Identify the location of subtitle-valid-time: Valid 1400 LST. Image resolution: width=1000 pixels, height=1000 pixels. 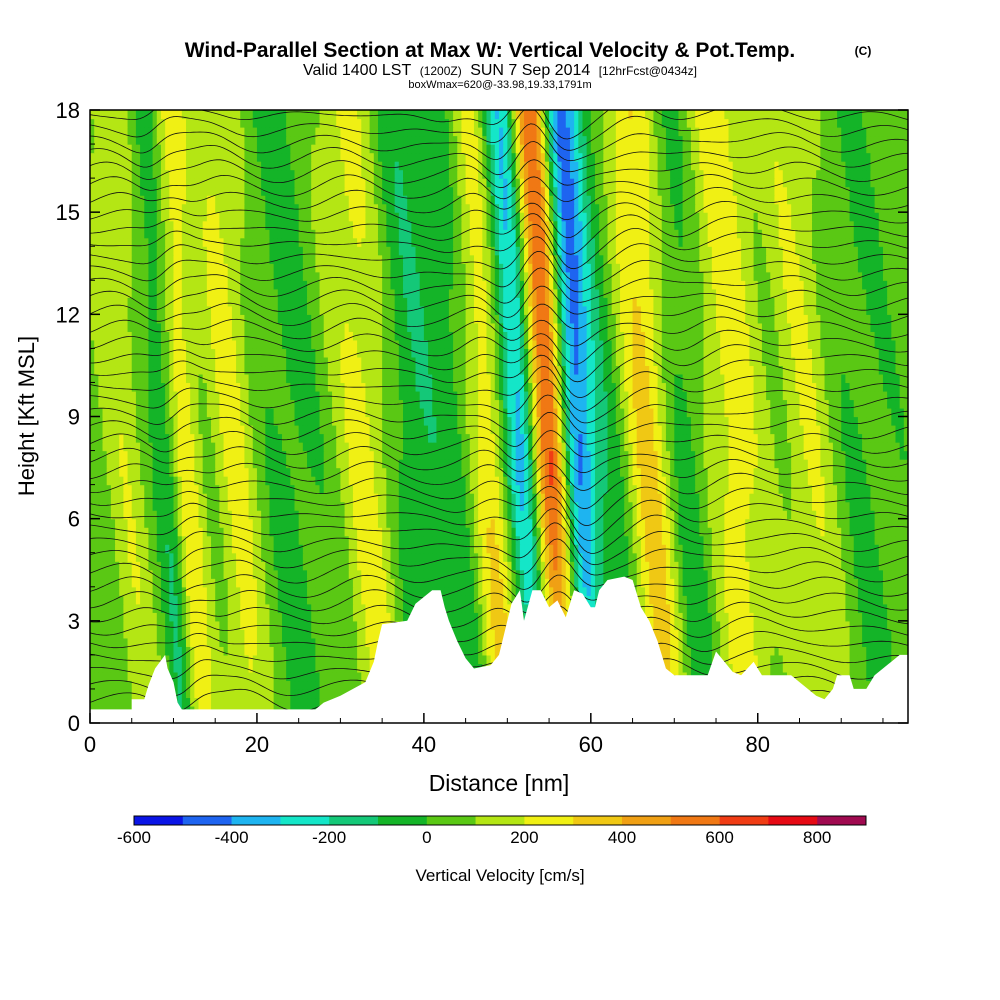
(357, 70).